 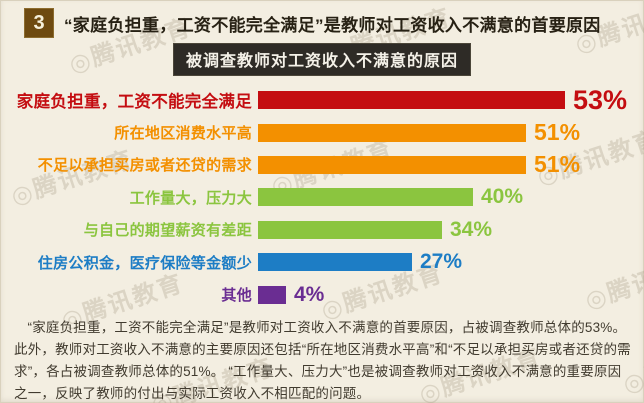 I want to click on bar-row: 所在地区消费水平高 51%, so click(x=322, y=132).